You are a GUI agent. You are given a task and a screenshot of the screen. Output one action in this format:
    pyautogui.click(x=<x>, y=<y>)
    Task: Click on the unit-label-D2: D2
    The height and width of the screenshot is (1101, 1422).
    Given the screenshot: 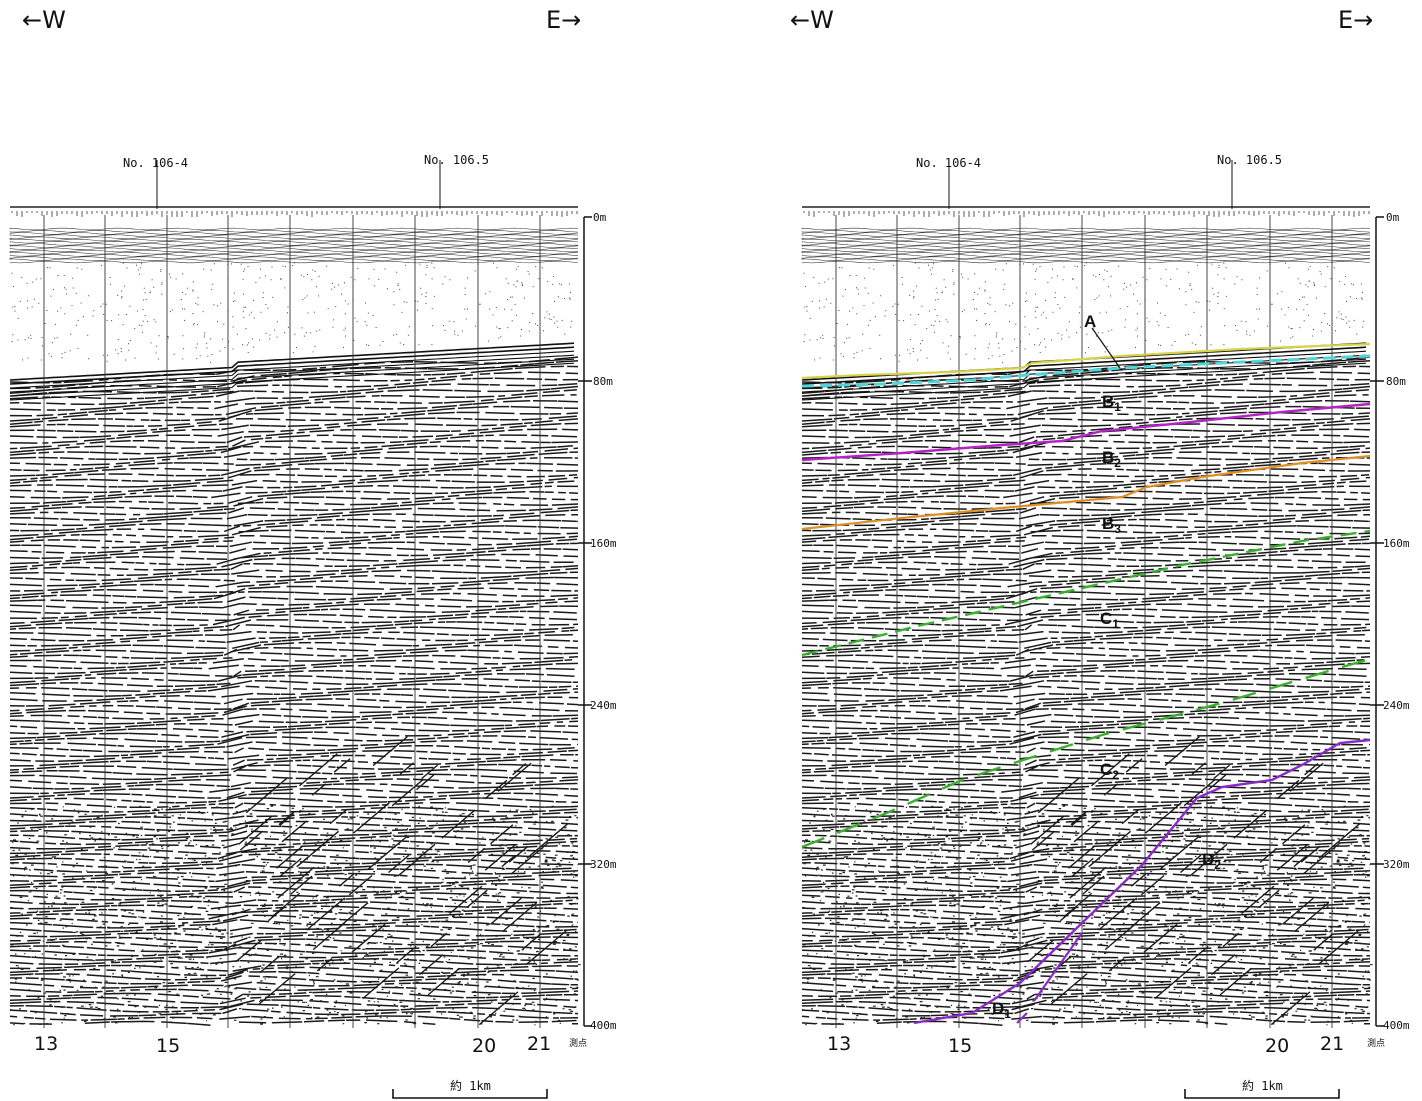 What is the action you would take?
    pyautogui.click(x=1211, y=861)
    